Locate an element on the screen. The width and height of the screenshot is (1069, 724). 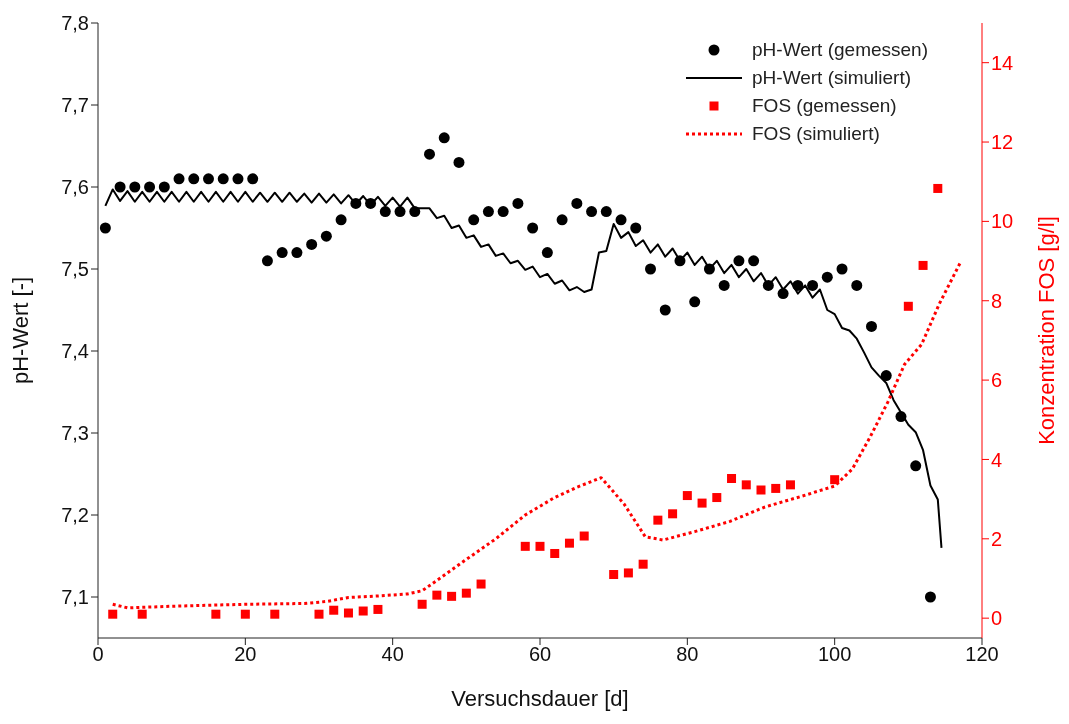
y-tick-label: 7,1 is located at coordinates (75, 597).